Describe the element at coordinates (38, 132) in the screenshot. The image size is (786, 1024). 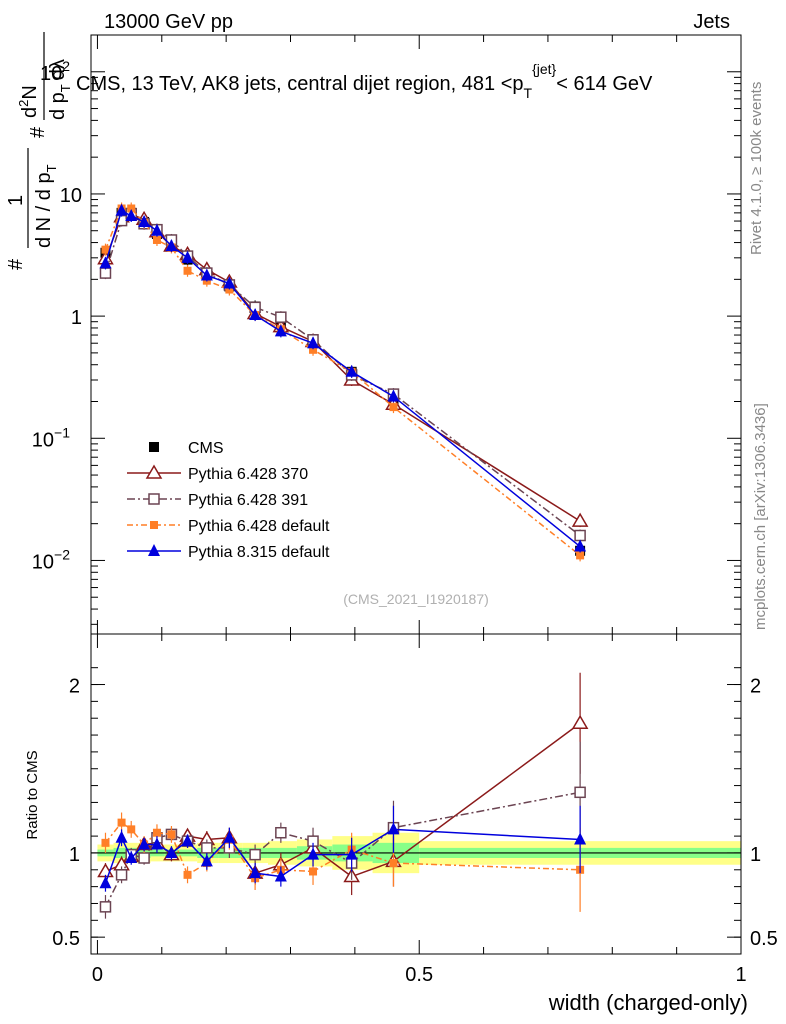
I see `ylabel-hash2: #` at that location.